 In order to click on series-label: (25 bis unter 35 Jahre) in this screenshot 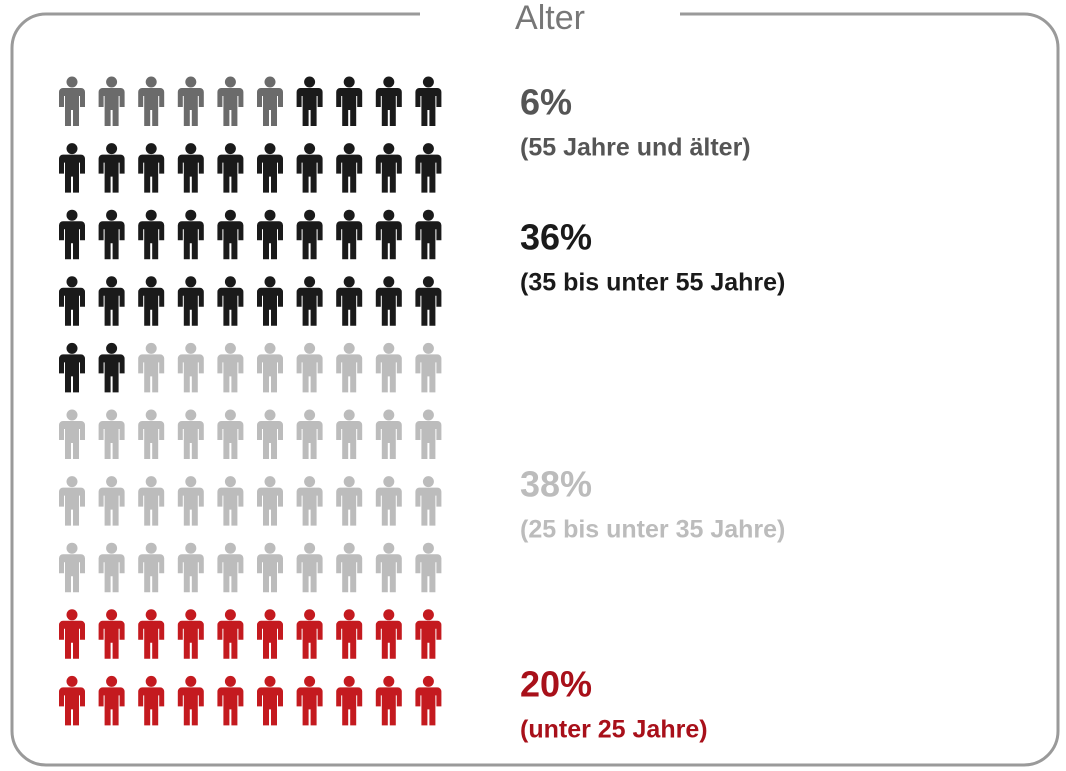, I will do `click(652, 530)`.